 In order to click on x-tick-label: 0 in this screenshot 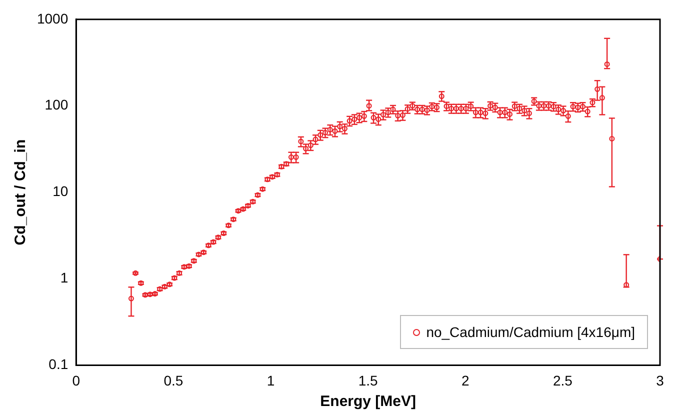, I will do `click(76, 380)`.